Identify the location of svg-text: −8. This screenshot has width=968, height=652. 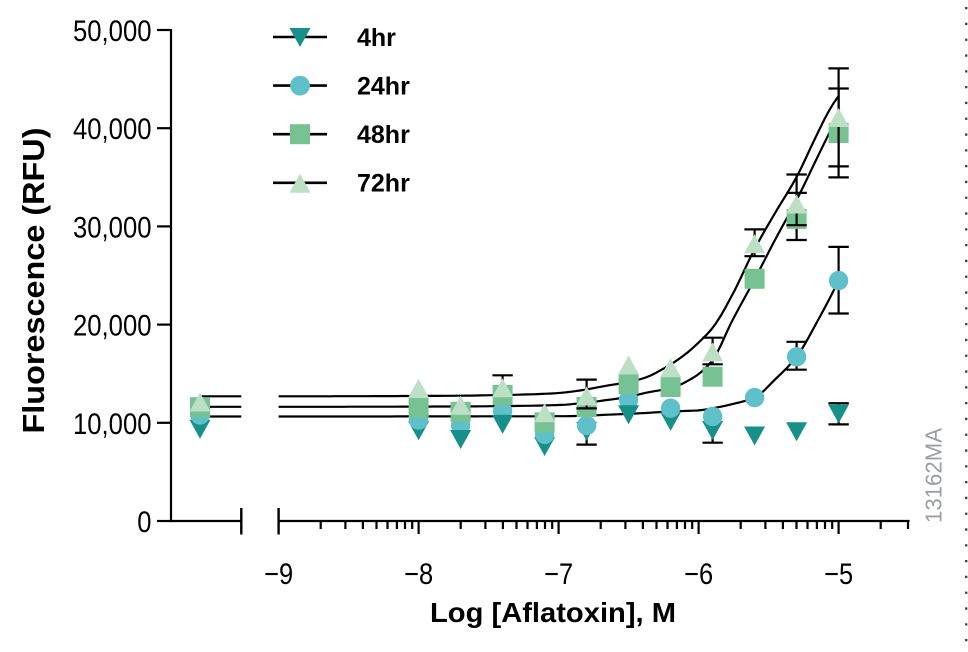
(418, 574).